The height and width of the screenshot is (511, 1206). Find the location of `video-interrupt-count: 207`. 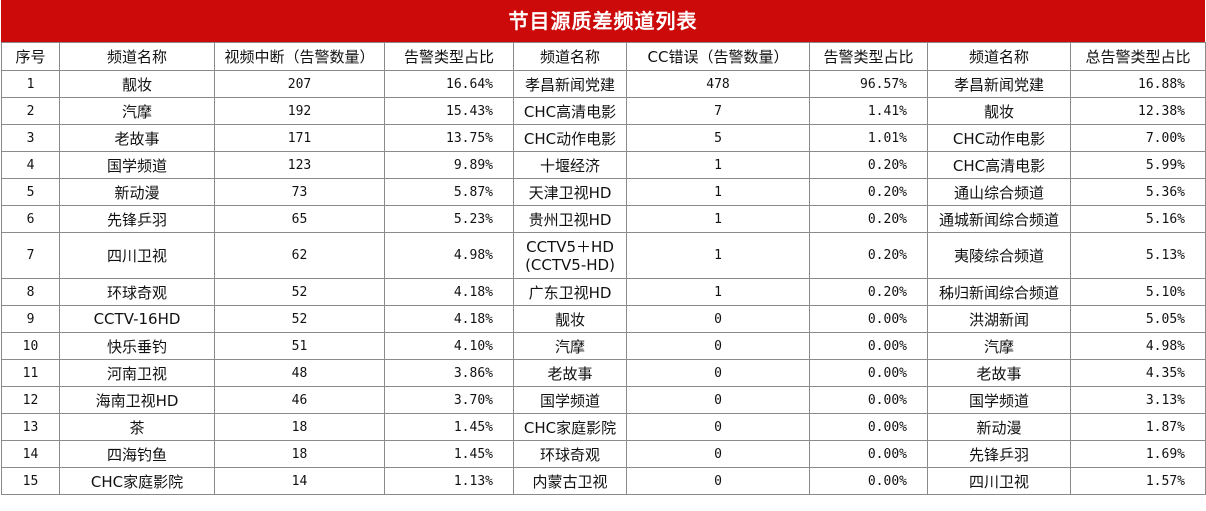

video-interrupt-count: 207 is located at coordinates (299, 84).